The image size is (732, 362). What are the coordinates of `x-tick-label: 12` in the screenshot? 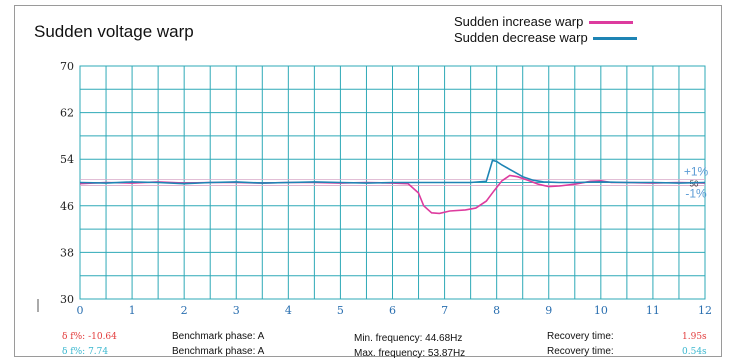 It's located at (705, 310).